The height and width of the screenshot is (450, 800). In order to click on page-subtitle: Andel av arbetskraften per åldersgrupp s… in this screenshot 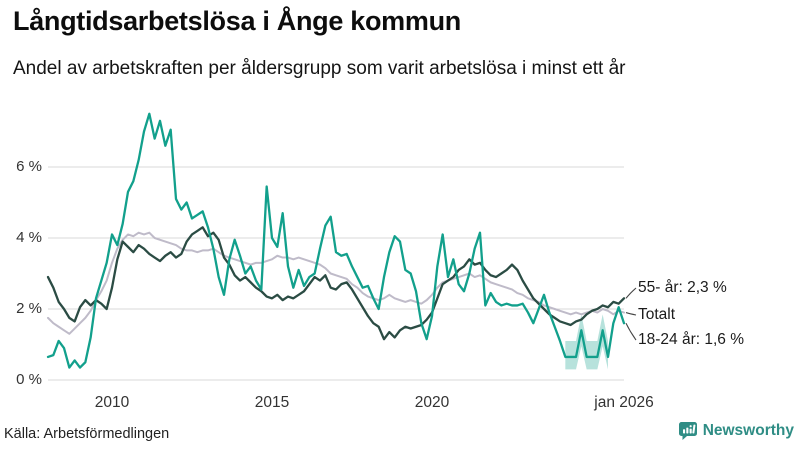, I will do `click(319, 68)`.